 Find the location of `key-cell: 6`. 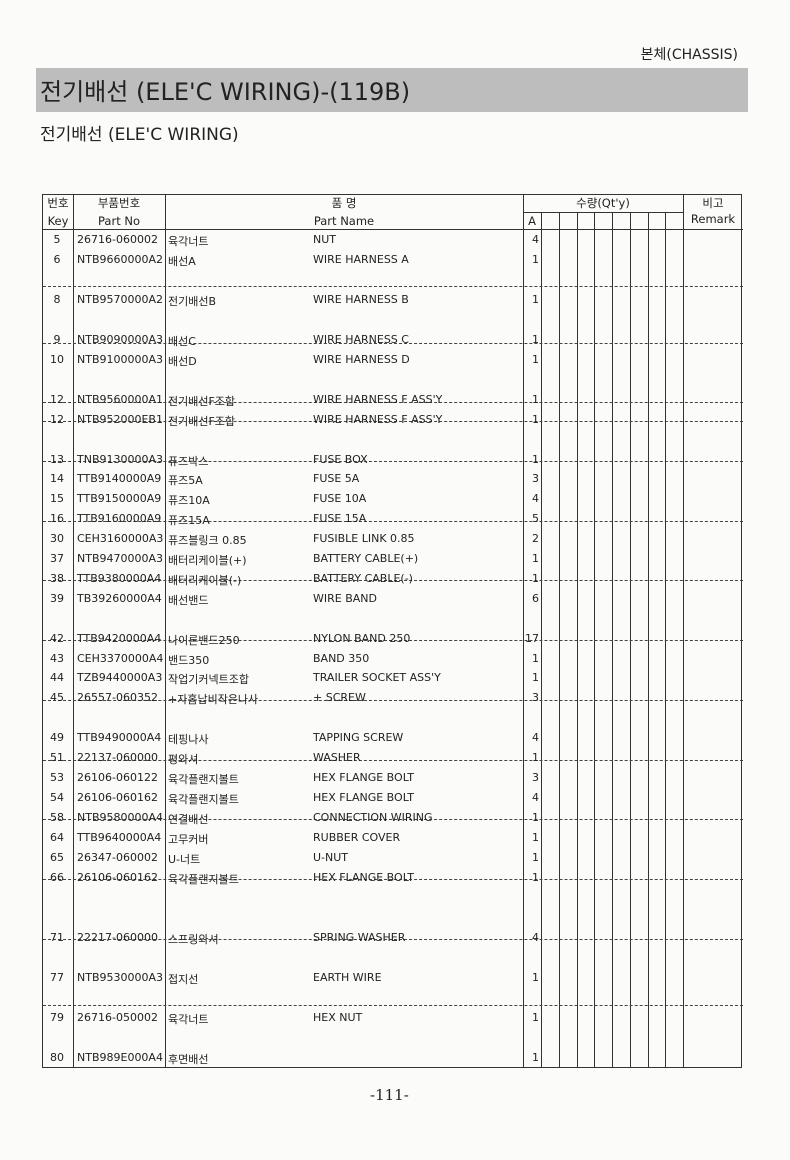

key-cell: 6 is located at coordinates (57, 259).